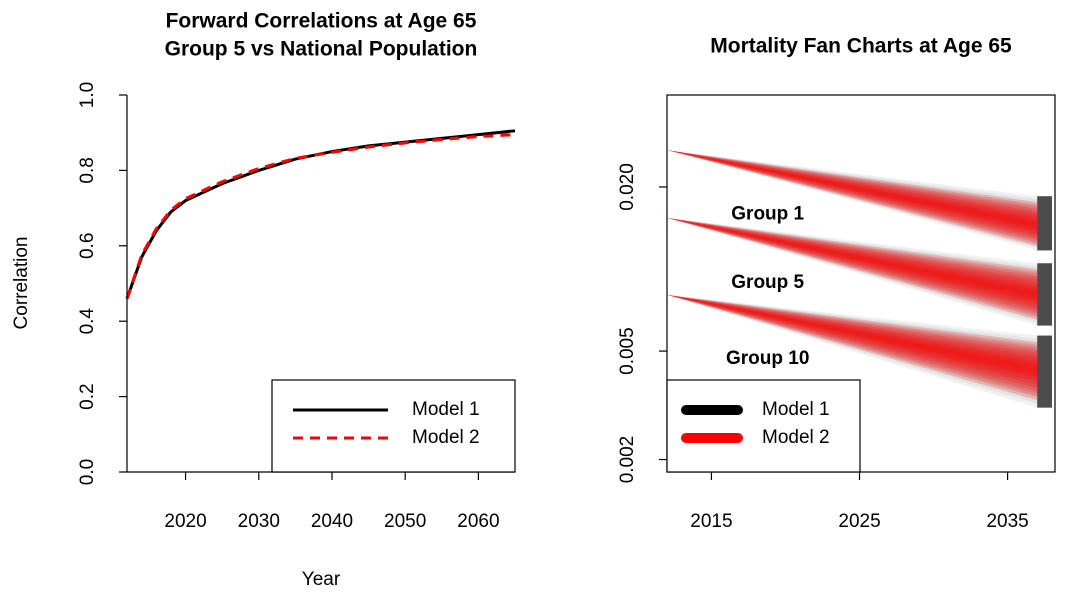 This screenshot has height=592, width=1080. What do you see at coordinates (478, 521) in the screenshot?
I see `x-tick-label: 2060` at bounding box center [478, 521].